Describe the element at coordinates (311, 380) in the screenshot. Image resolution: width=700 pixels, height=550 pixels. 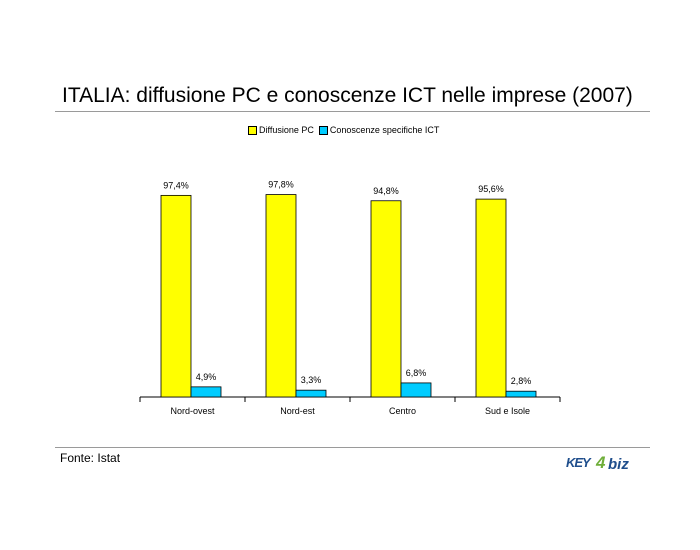
I see `data-label-conoscenze-specifiche-ict-nord-est: 3,3%` at that location.